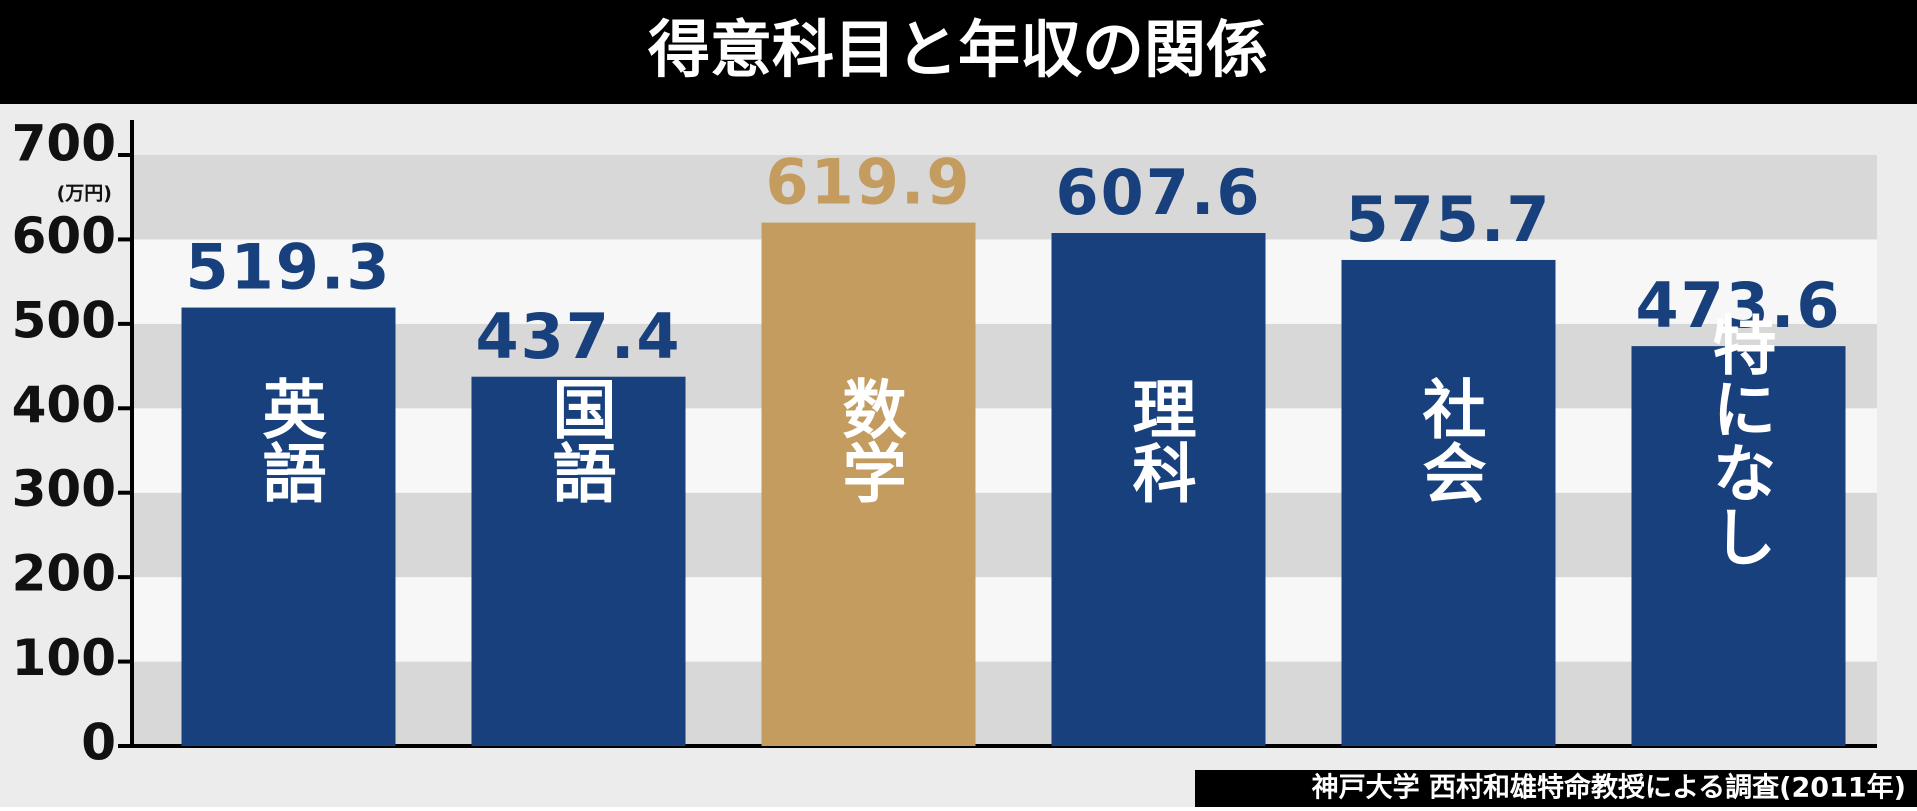  I want to click on y-unit: (万円), so click(84, 194).